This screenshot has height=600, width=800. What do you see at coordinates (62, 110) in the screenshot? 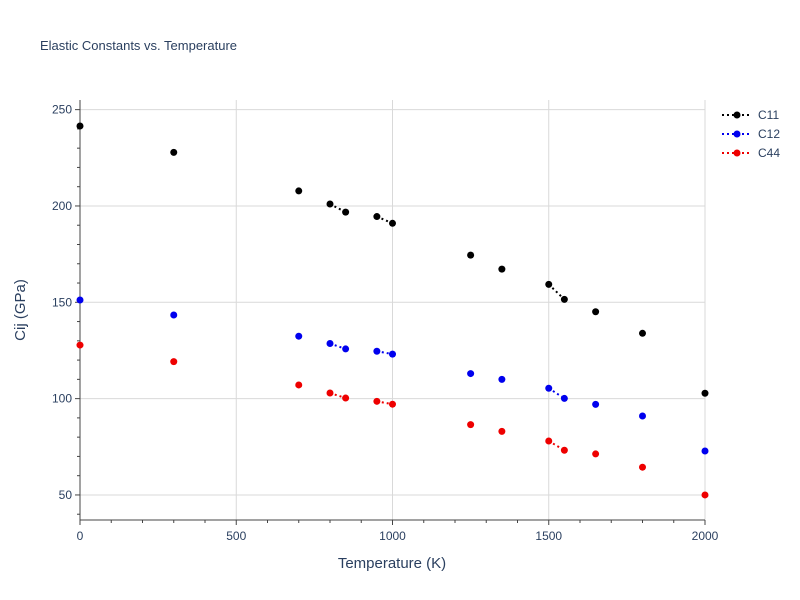
I see `y-tick-label: 250` at bounding box center [62, 110].